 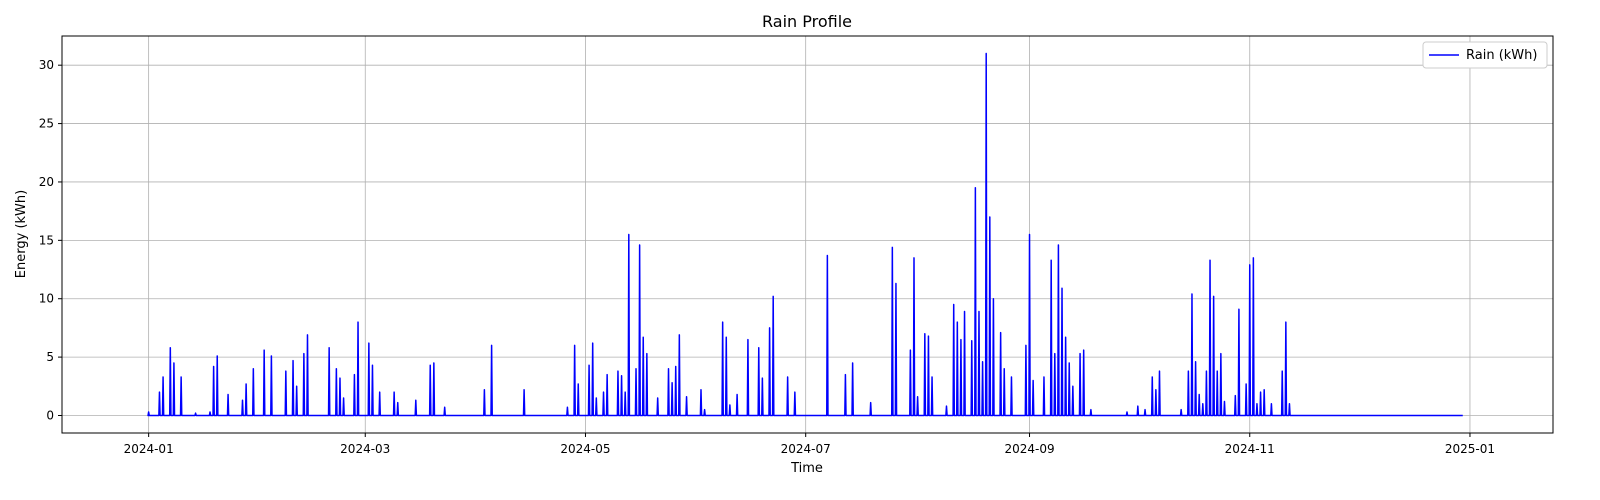 I want to click on y-tick-label: 20, so click(x=46, y=182).